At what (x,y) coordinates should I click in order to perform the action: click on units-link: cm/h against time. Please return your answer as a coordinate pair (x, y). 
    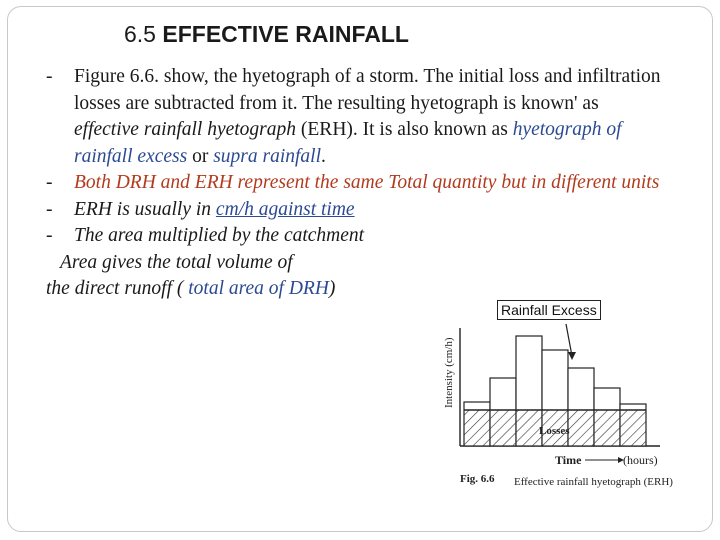
    Looking at the image, I should click on (285, 209).